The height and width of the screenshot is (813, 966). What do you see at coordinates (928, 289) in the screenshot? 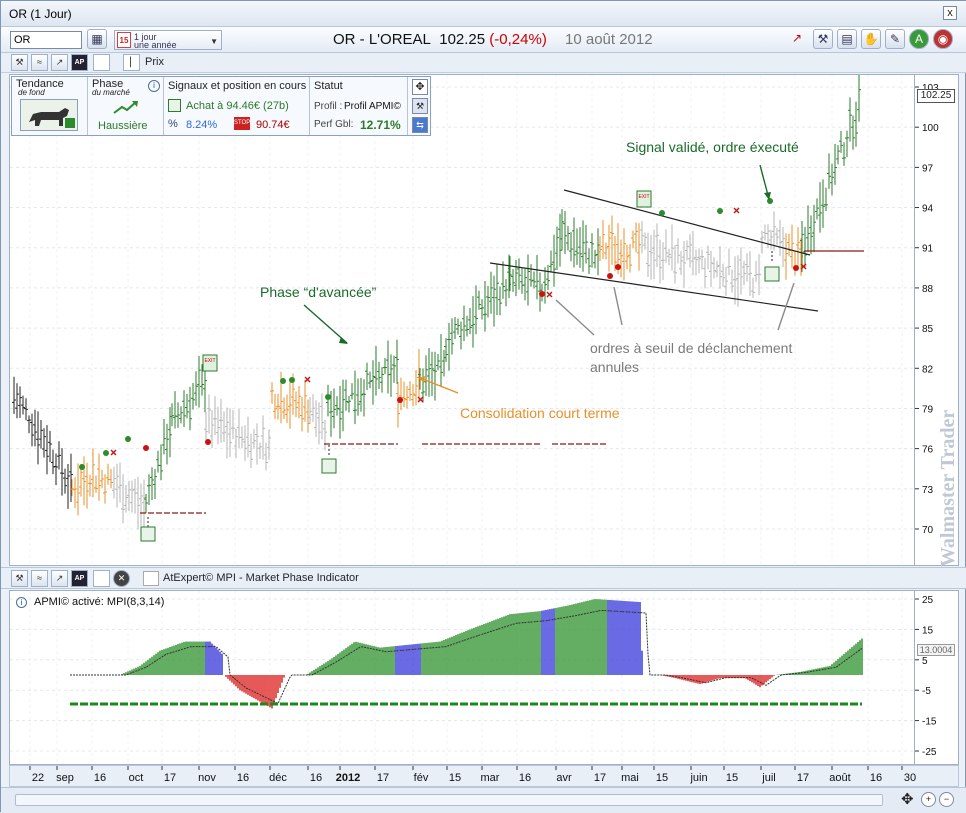
I see `price-tick-label: 88` at bounding box center [928, 289].